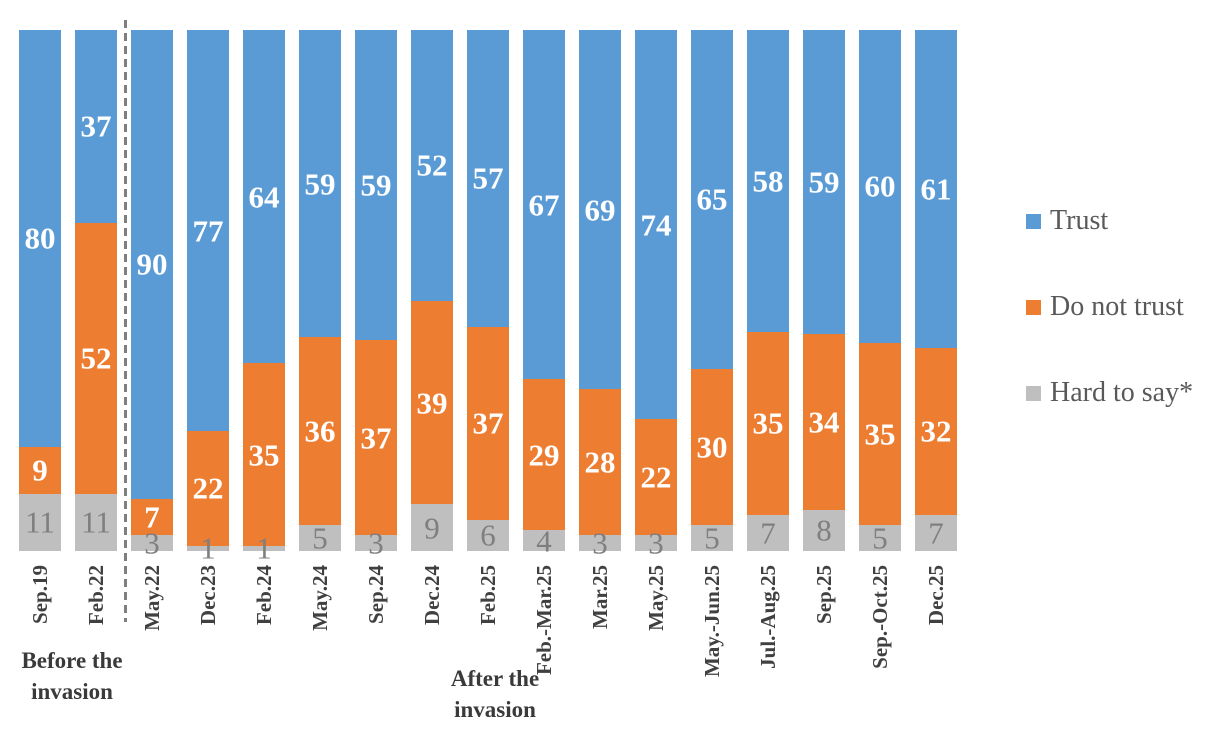 Image resolution: width=1213 pixels, height=737 pixels. I want to click on x-axis-label: Feb.-Mar.25, so click(544, 620).